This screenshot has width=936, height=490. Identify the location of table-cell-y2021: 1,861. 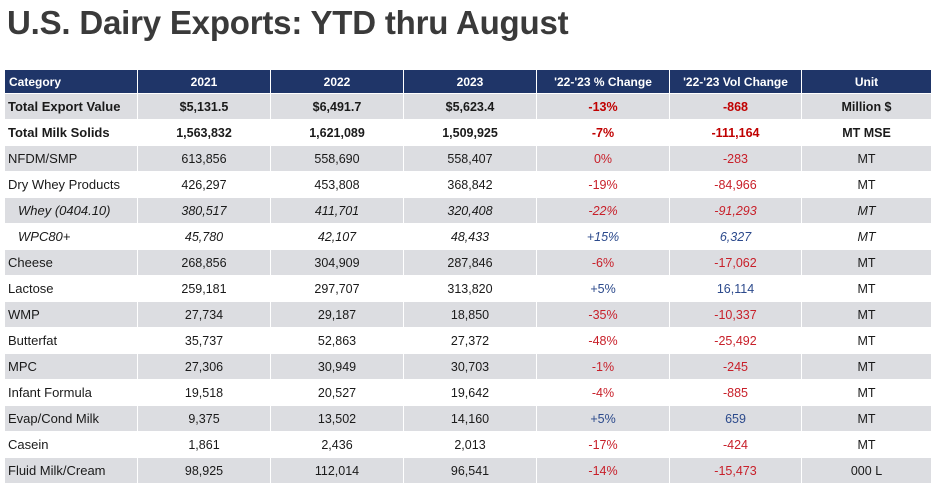
(204, 445).